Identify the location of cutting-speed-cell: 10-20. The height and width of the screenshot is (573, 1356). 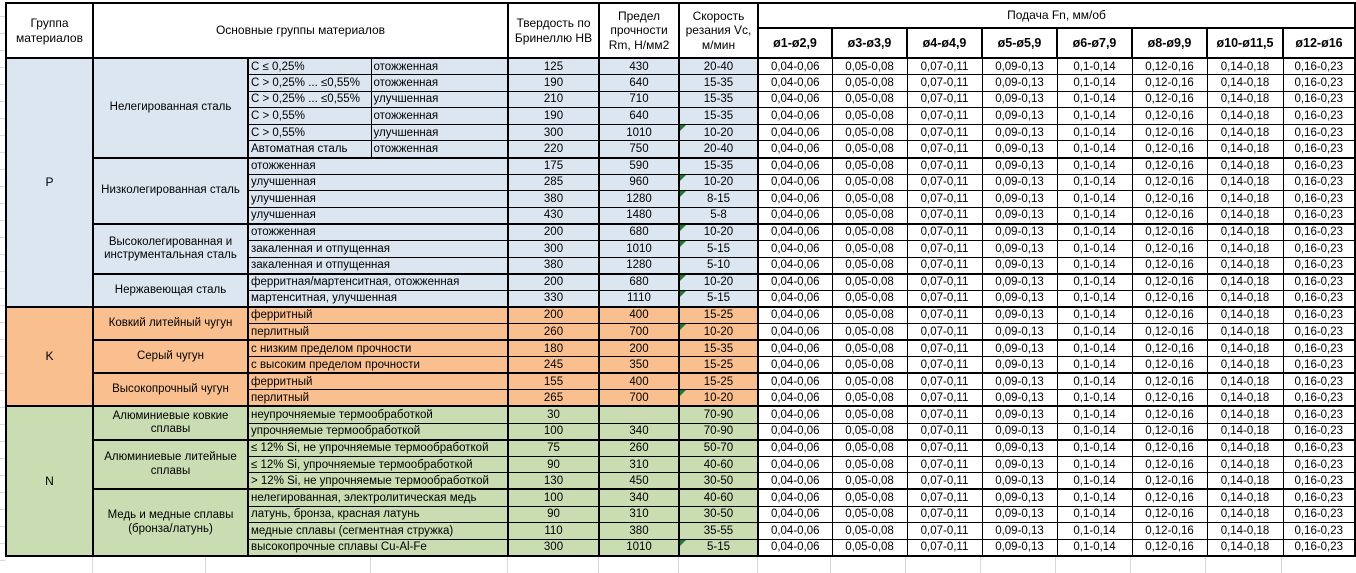
(718, 182).